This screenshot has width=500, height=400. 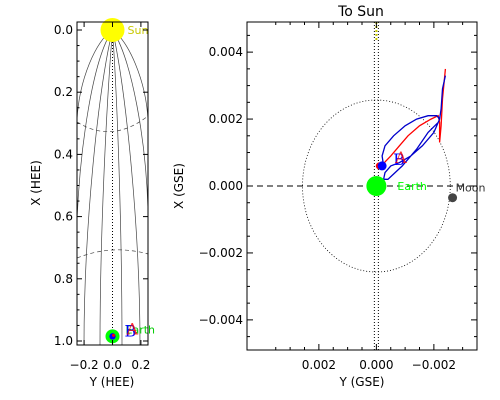 I want to click on right-y-tick-label: 0.000, so click(x=226, y=186).